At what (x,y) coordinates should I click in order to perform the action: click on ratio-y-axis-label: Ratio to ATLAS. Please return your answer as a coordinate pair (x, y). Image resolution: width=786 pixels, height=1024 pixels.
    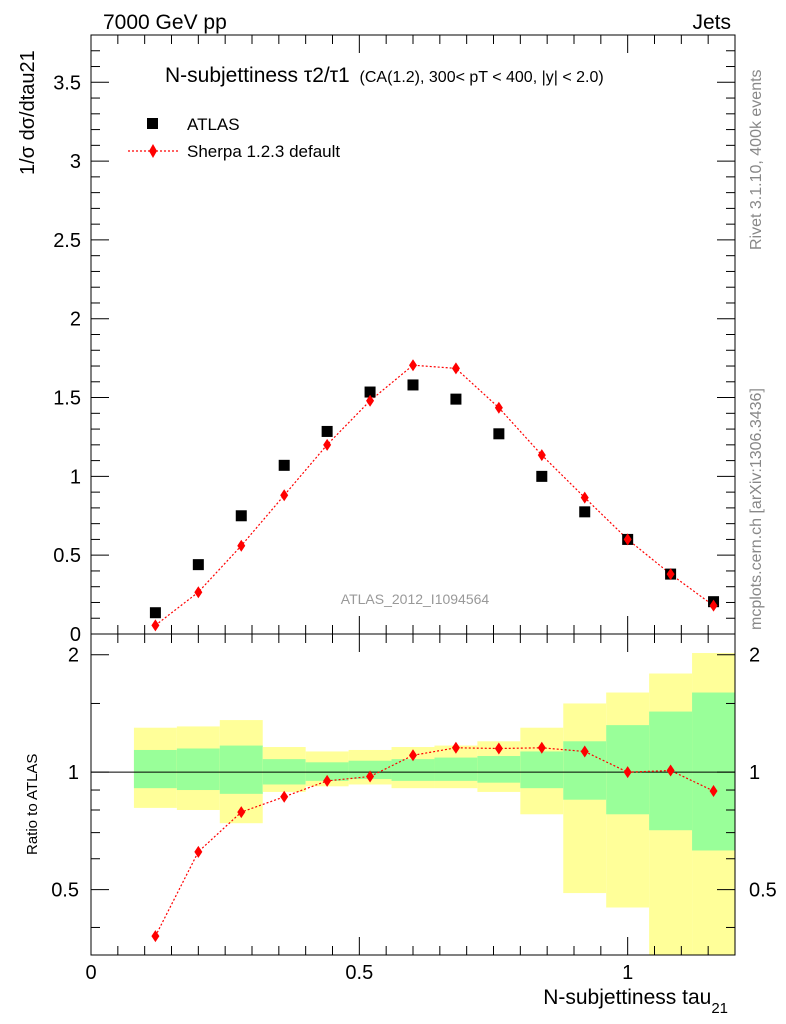
    Looking at the image, I should click on (32, 804).